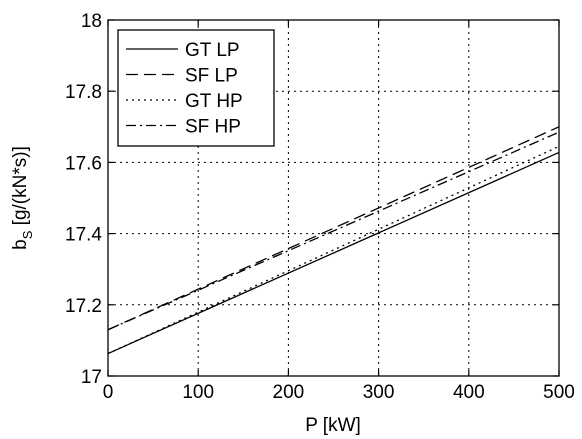 The height and width of the screenshot is (439, 582). Describe the element at coordinates (83, 92) in the screenshot. I see `y-tick-label: 17.8` at that location.